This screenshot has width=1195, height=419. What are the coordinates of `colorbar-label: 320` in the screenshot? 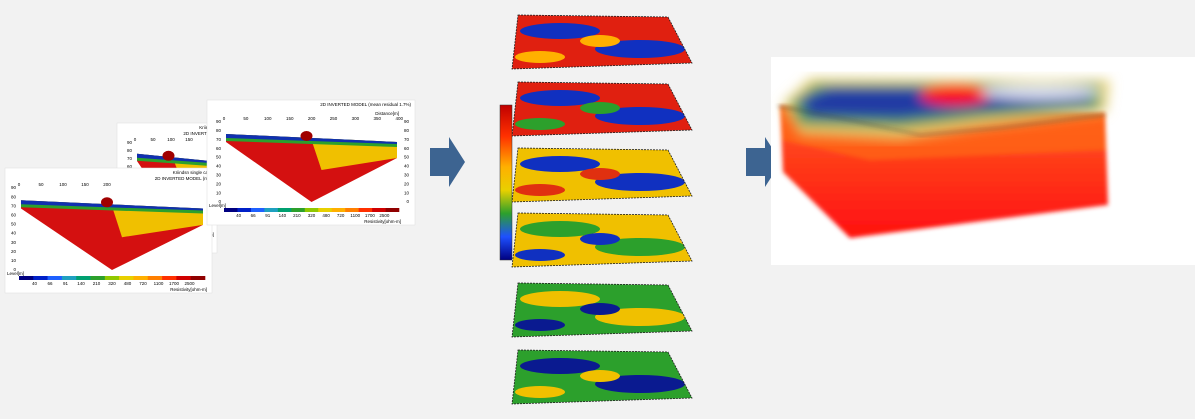 It's located at (312, 215).